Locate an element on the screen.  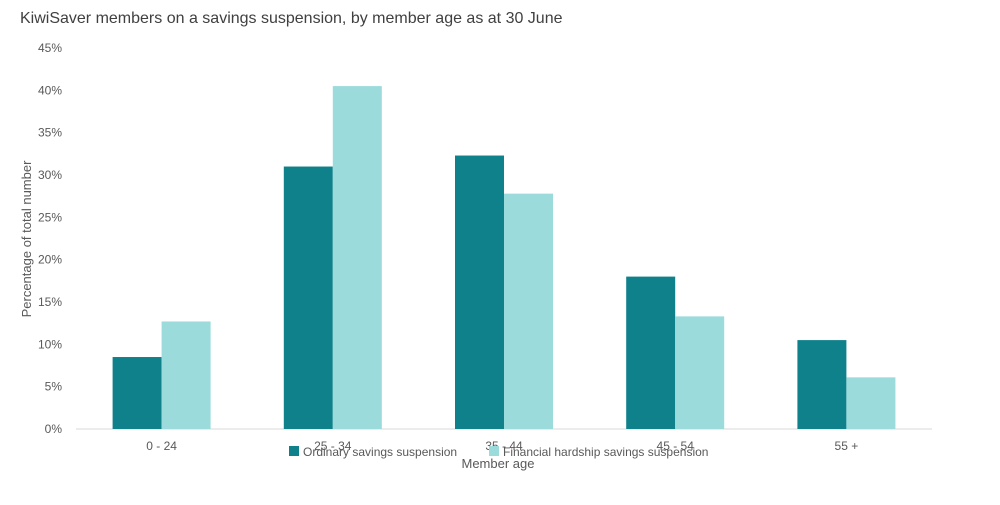
y-tick-label: 5% is located at coordinates (54, 387).